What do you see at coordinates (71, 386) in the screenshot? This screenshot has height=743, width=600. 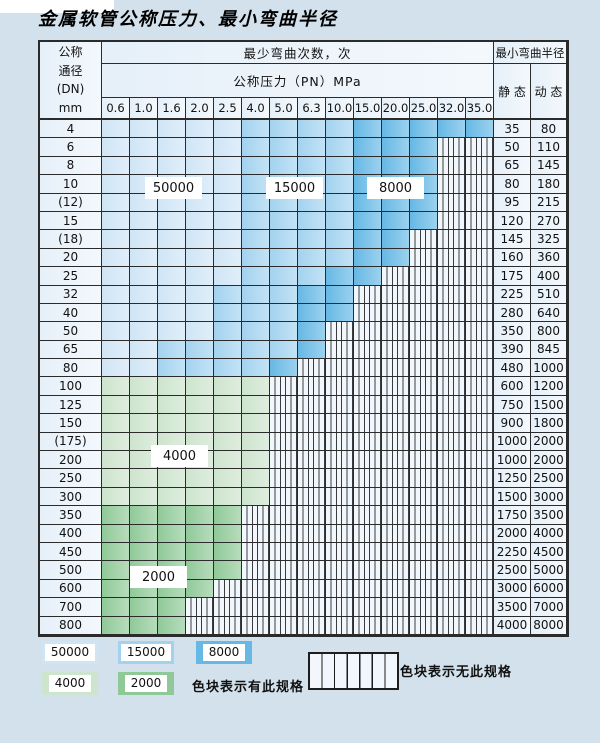 I see `dn-cell: 100` at bounding box center [71, 386].